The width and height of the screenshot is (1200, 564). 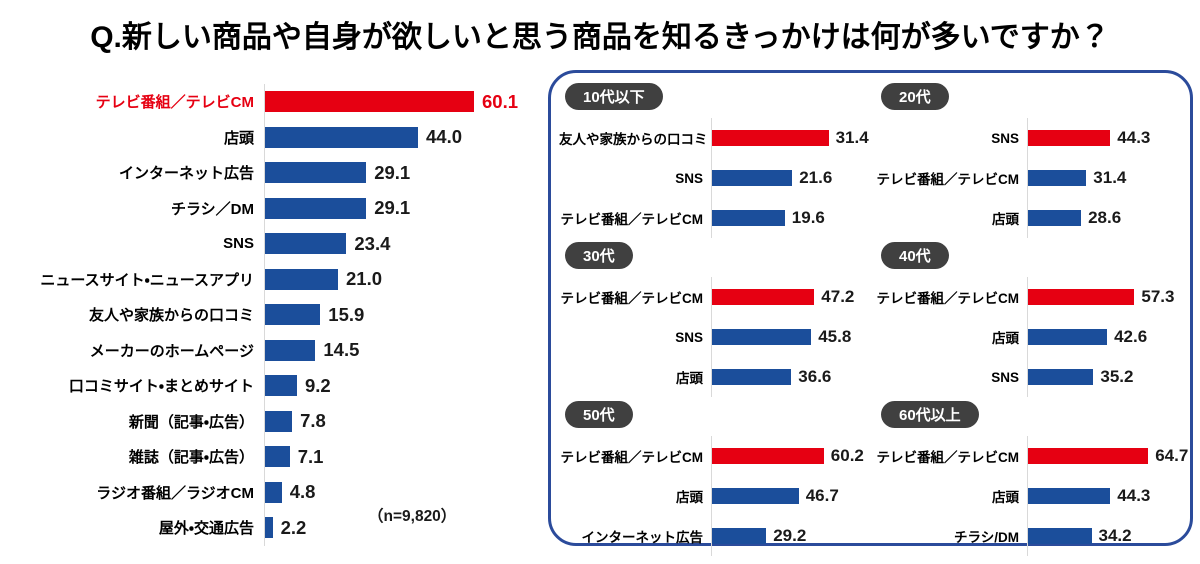 What do you see at coordinates (191, 458) in the screenshot?
I see `category-label: 雑誌（記事・広告）` at bounding box center [191, 458].